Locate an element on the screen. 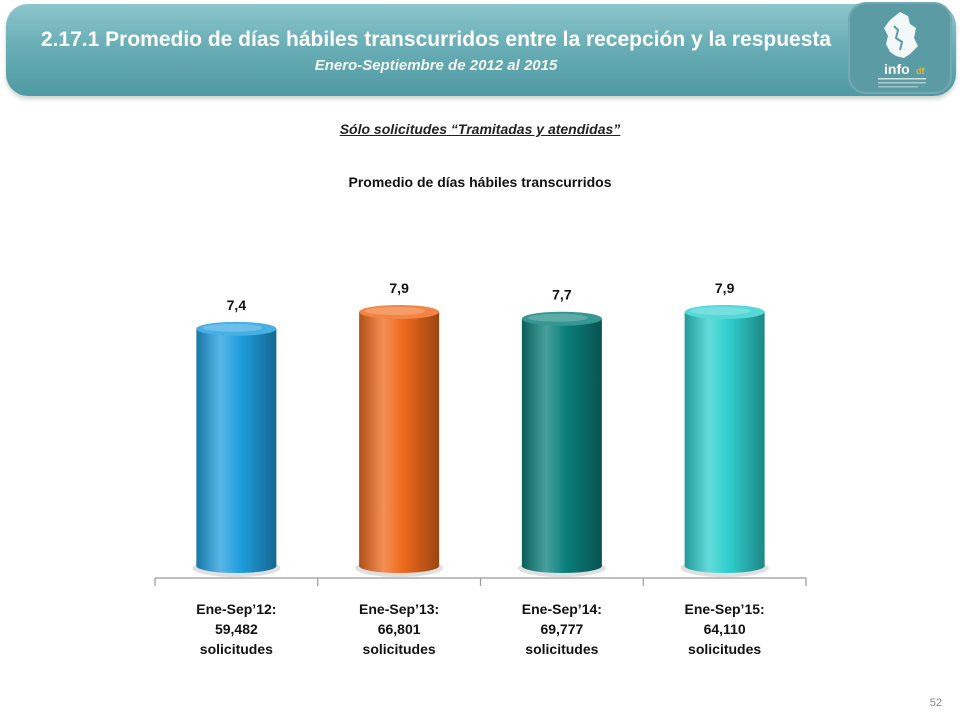 Image resolution: width=960 pixels, height=720 pixels. map-icon is located at coordinates (901, 35).